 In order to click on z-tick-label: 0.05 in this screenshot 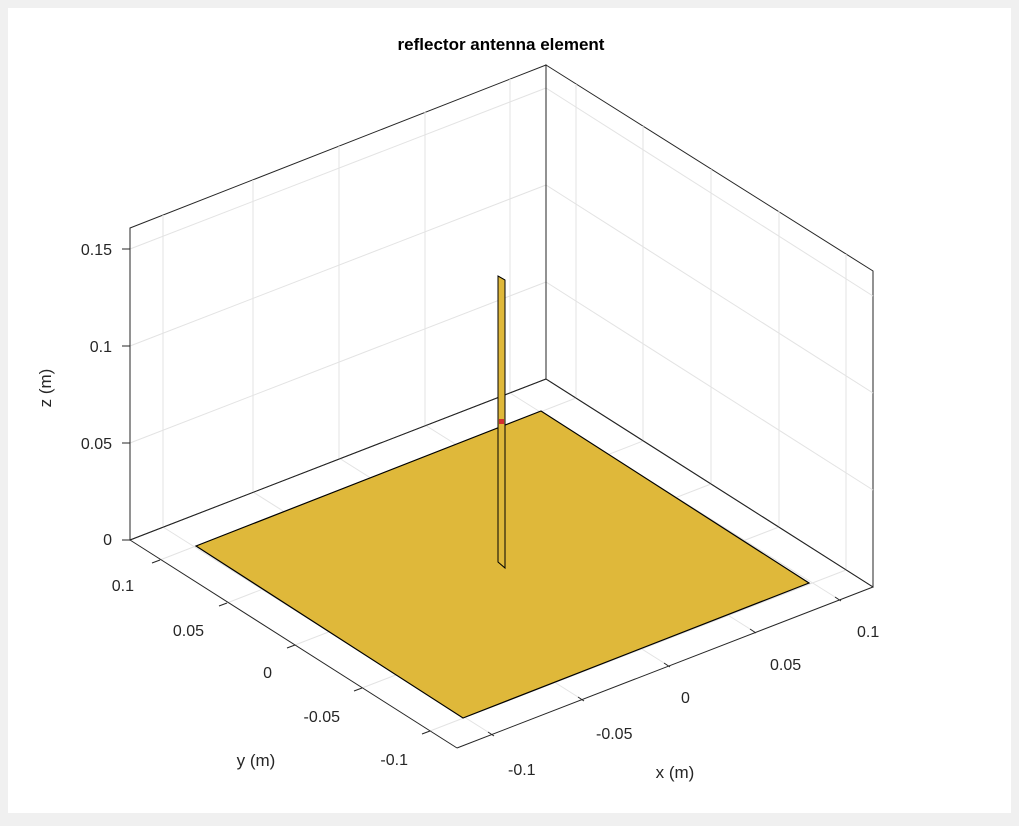, I will do `click(96, 444)`.